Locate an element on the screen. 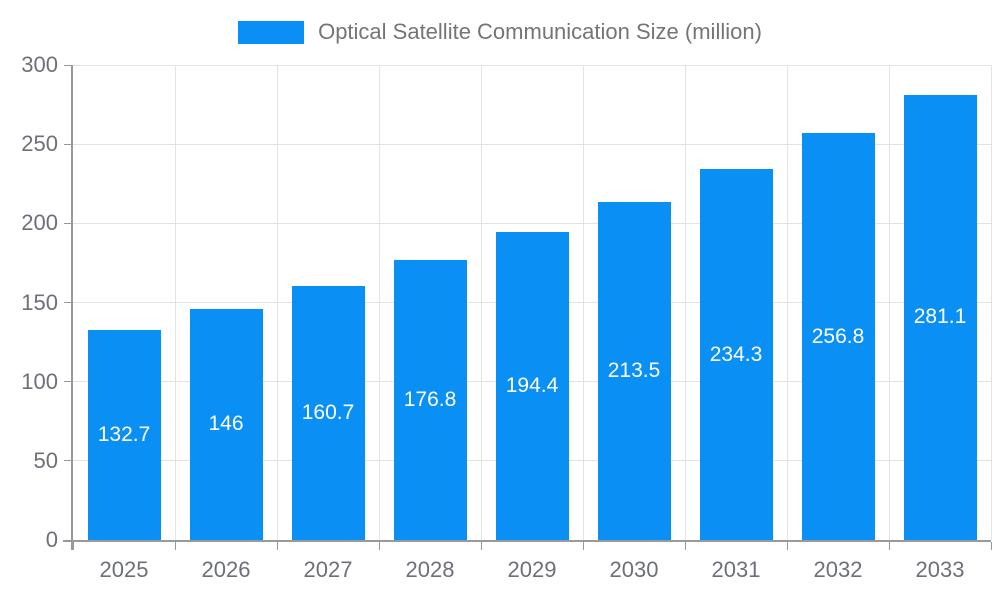 The image size is (1000, 600). bar-value-label: 234.3 is located at coordinates (736, 354).